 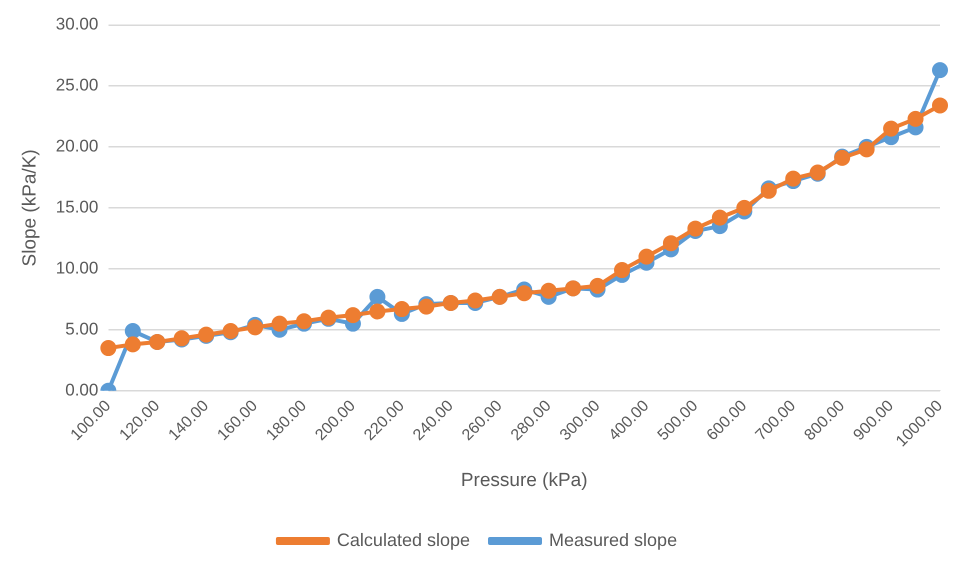 What do you see at coordinates (77, 24) in the screenshot?
I see `y-tick-label: 30.00` at bounding box center [77, 24].